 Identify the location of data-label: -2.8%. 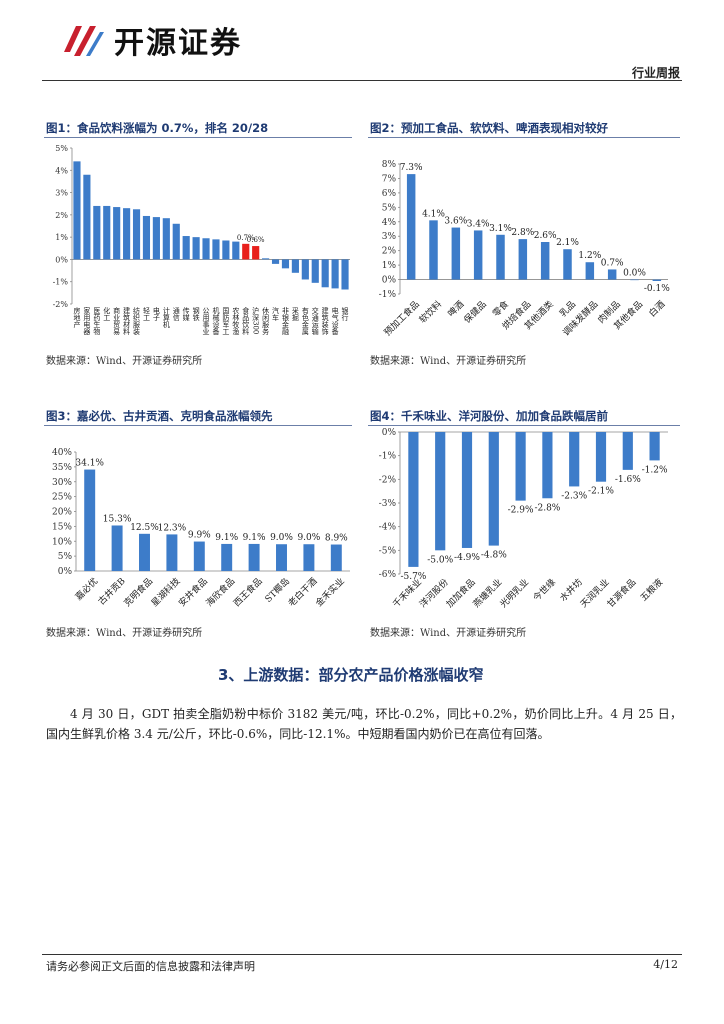
(547, 508).